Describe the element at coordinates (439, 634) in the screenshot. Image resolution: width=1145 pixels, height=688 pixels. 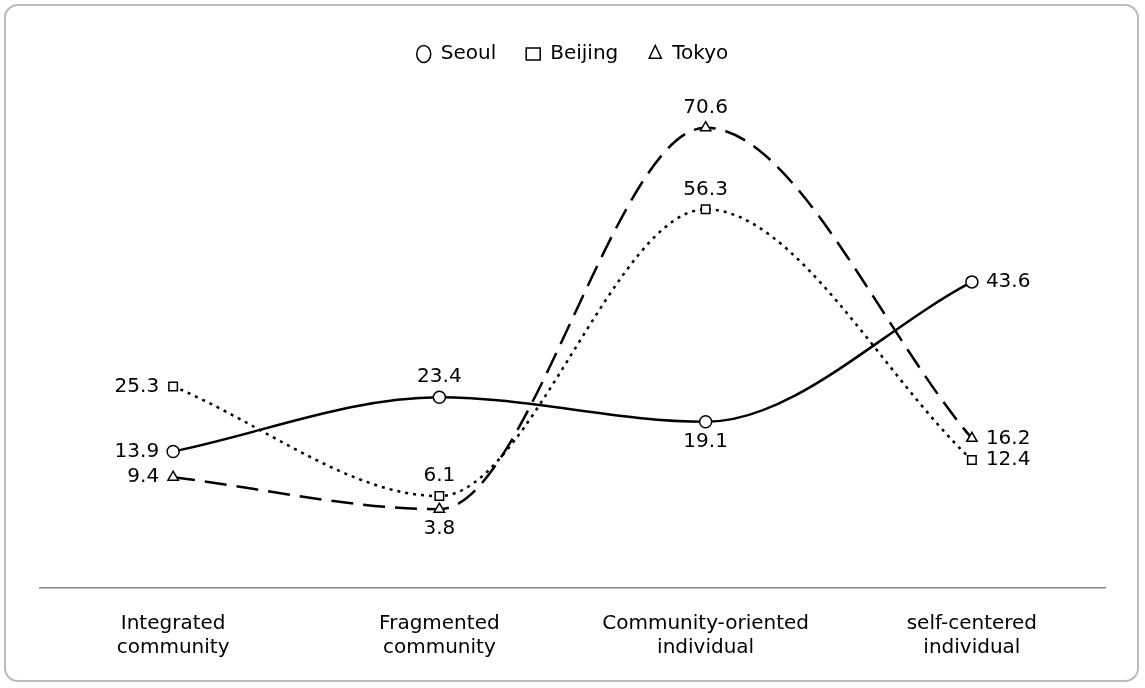
I see `x-tick-label: Fragmented community` at that location.